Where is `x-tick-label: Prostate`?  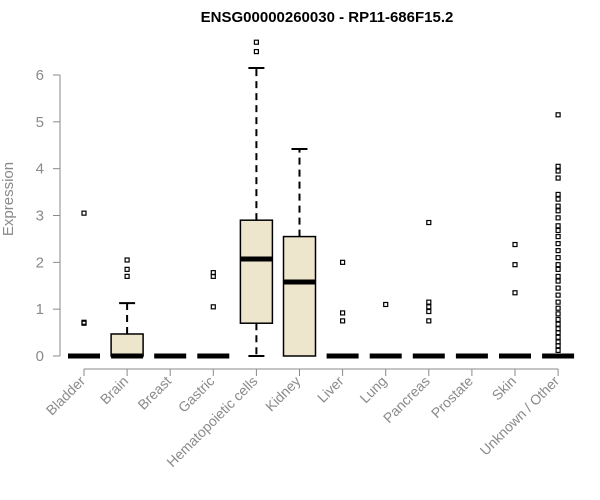
x-tick-label: Prostate is located at coordinates (452, 397).